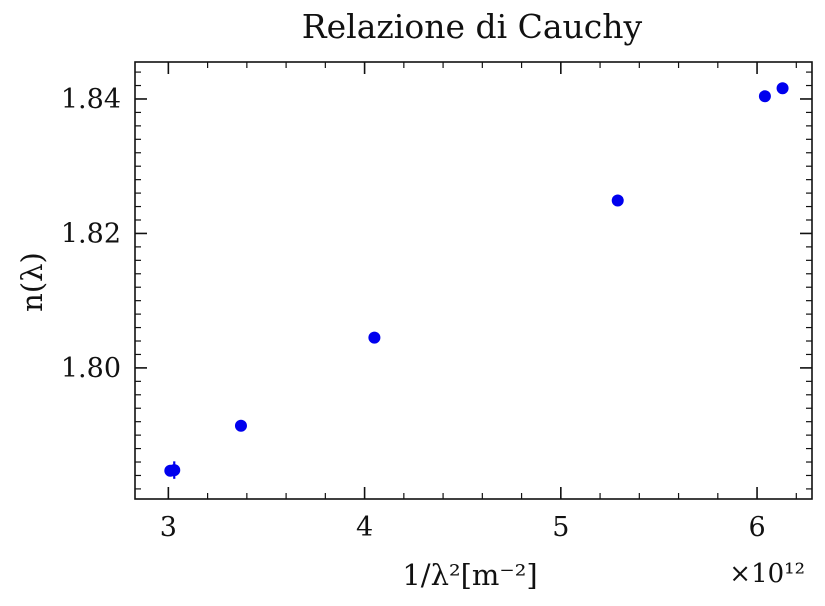 This screenshot has height=606, width=825. I want to click on y-tick-label: 1.84, so click(91, 99).